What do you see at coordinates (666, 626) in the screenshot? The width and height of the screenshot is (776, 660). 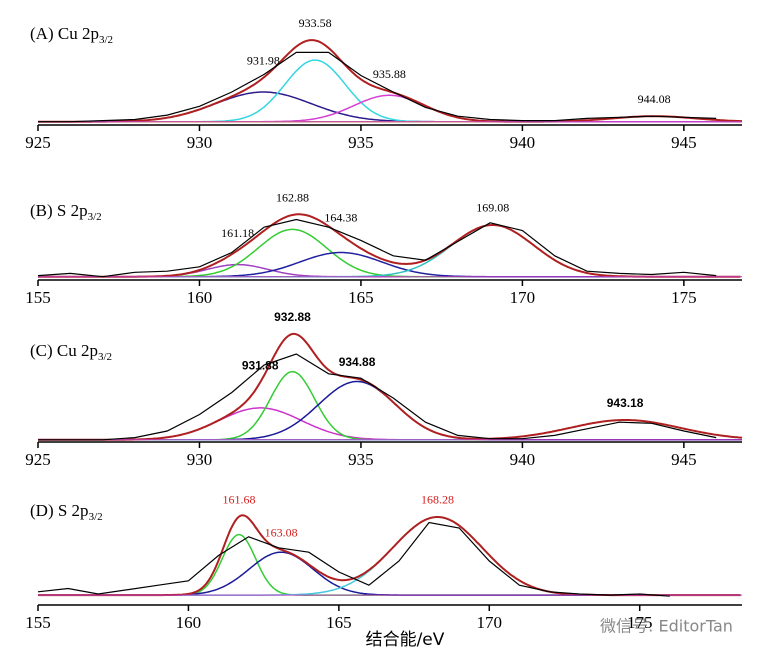 I see `watermark: 微信号: EditorTan` at bounding box center [666, 626].